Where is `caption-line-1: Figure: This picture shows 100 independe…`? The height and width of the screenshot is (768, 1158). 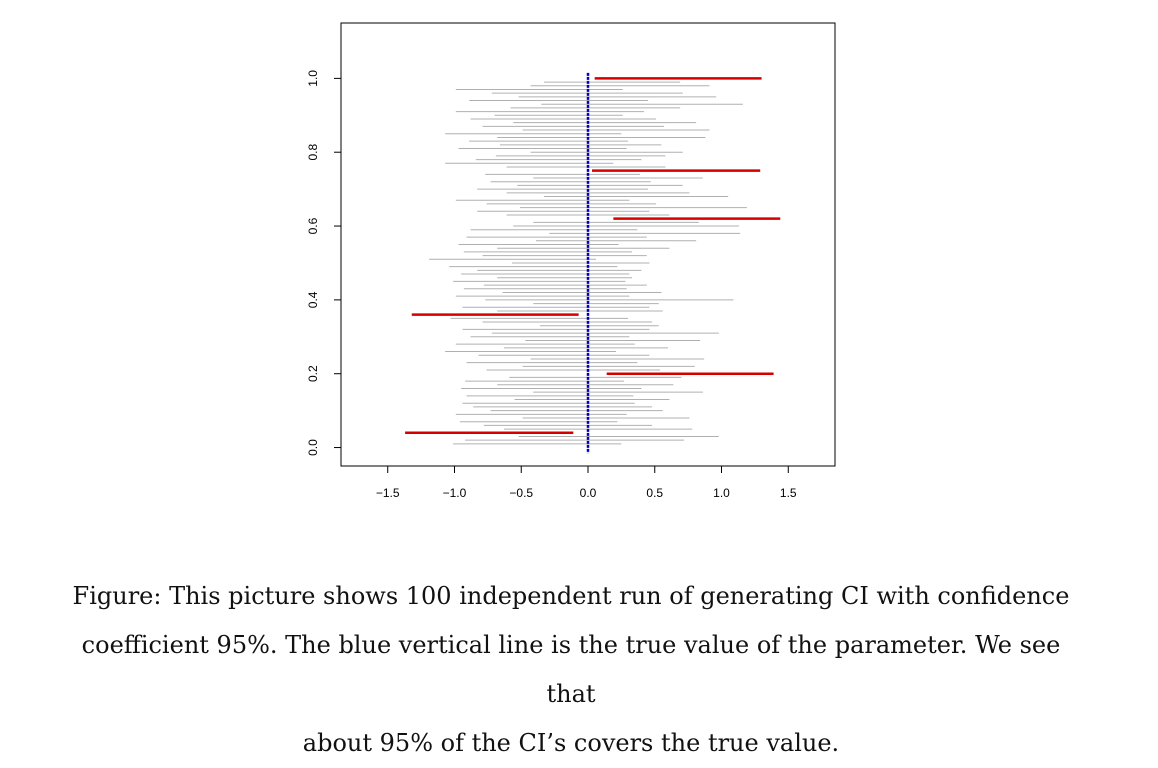
caption-line-1: Figure: This picture shows 100 independe… is located at coordinates (571, 596).